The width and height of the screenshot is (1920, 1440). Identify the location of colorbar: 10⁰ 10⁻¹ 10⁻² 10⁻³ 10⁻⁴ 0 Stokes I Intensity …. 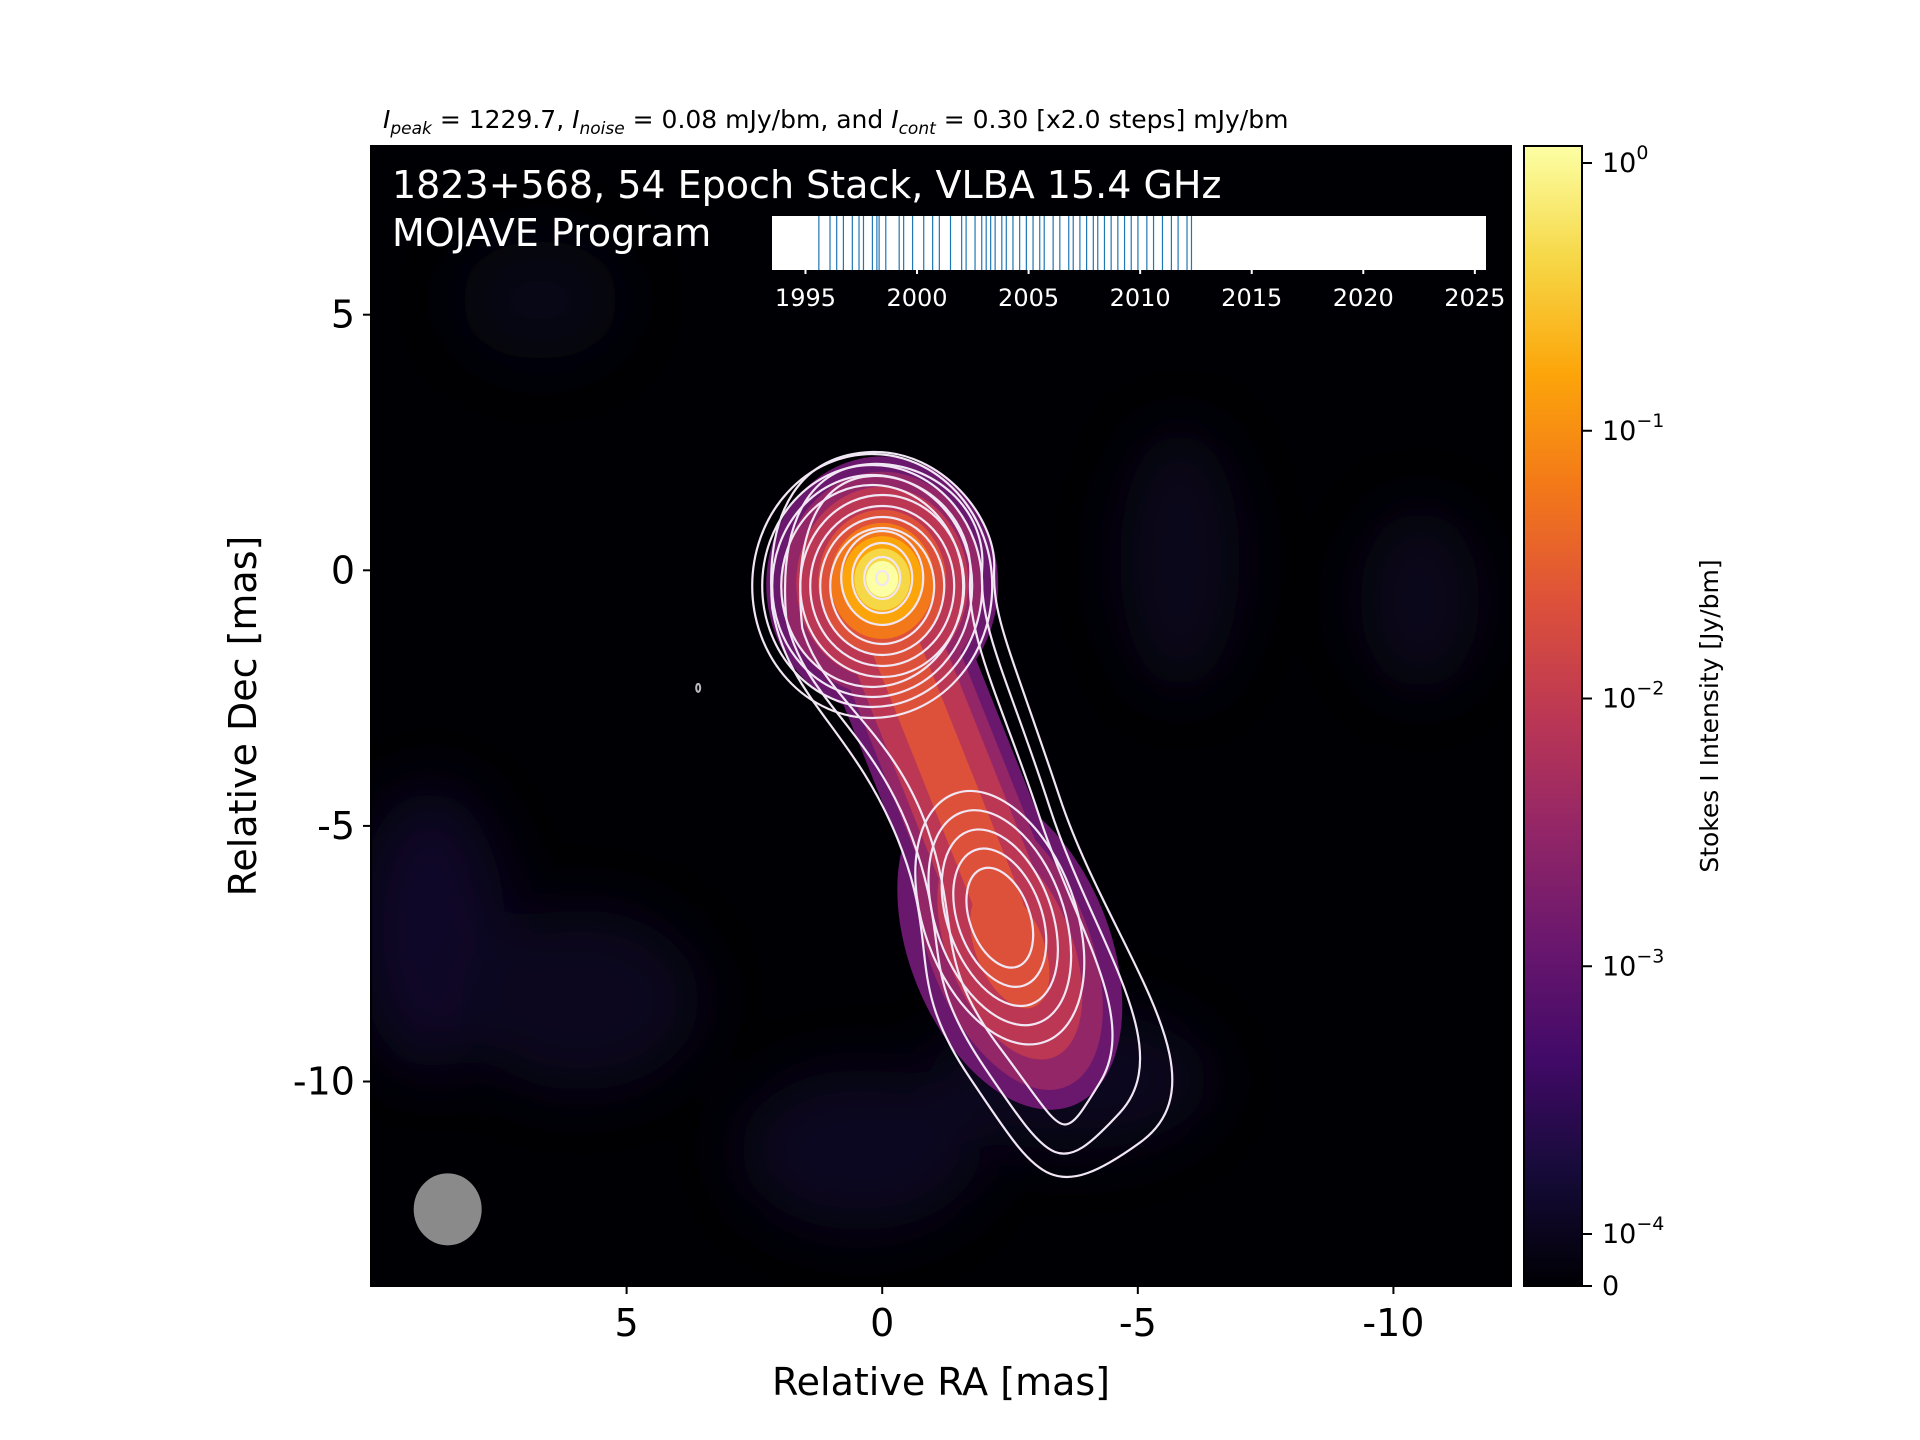
(1623, 722).